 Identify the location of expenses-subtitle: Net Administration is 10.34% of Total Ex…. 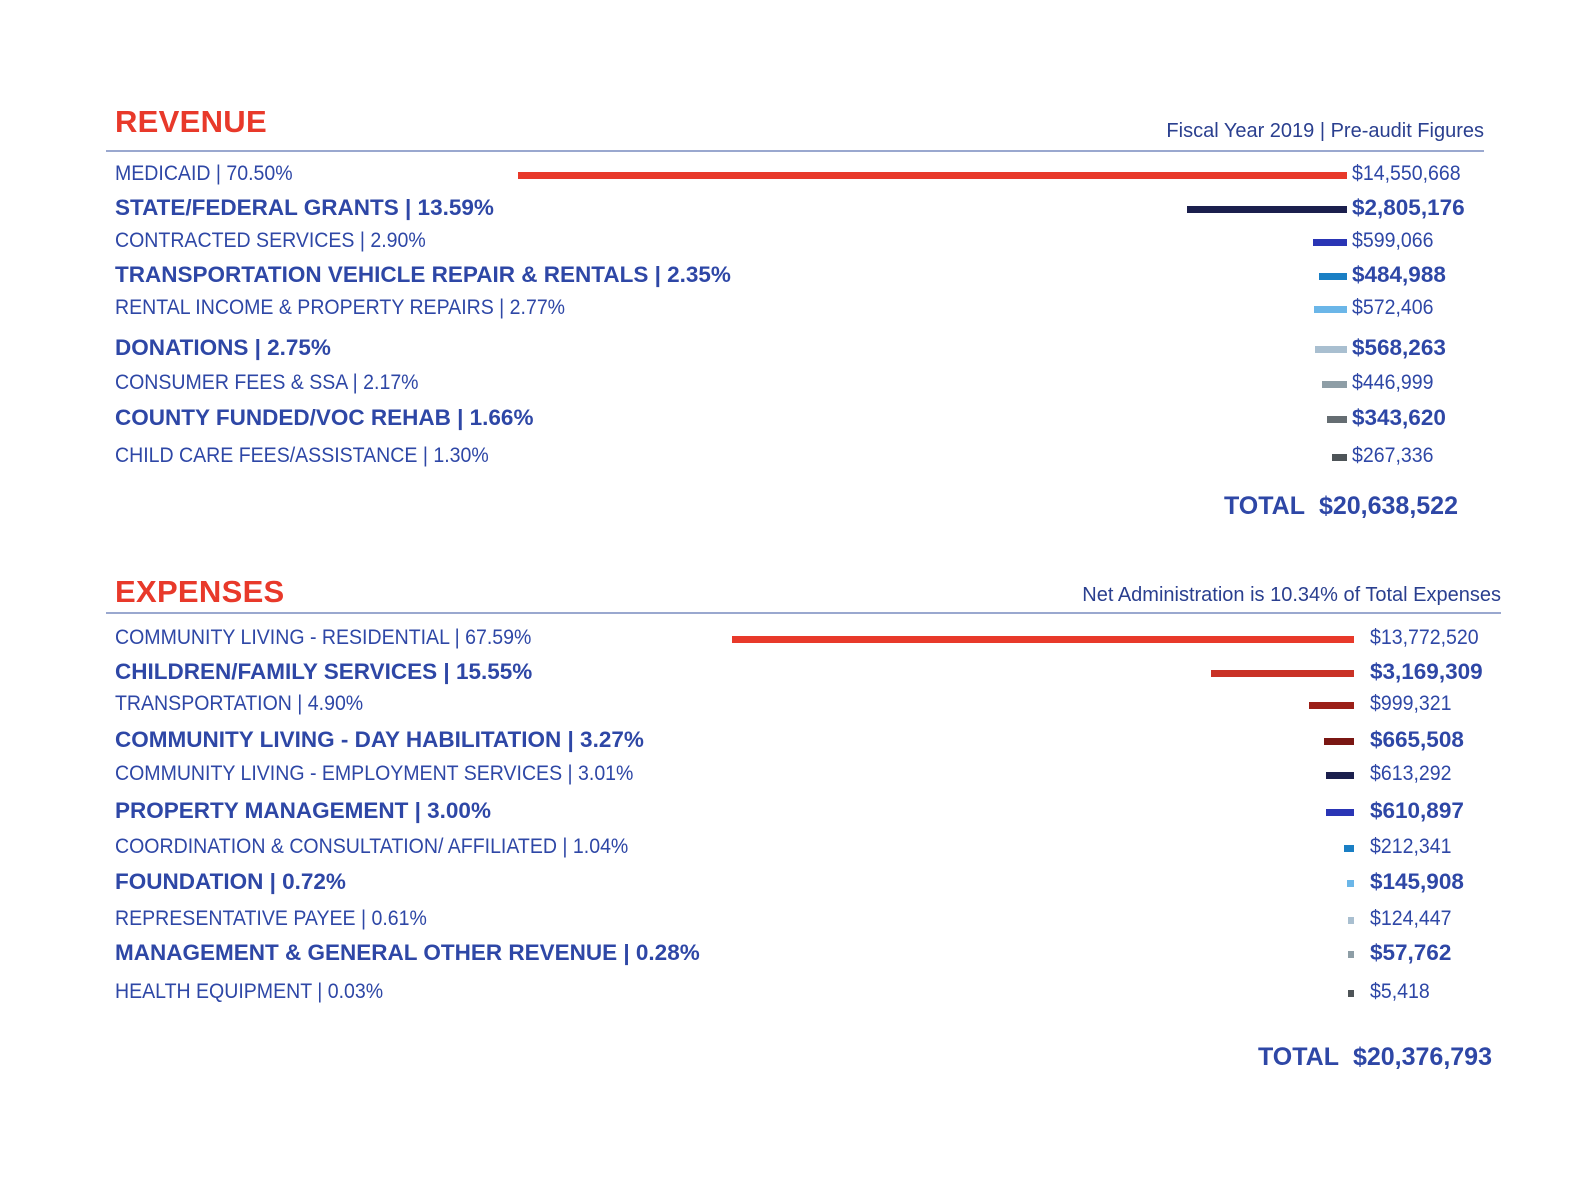
(1291, 595).